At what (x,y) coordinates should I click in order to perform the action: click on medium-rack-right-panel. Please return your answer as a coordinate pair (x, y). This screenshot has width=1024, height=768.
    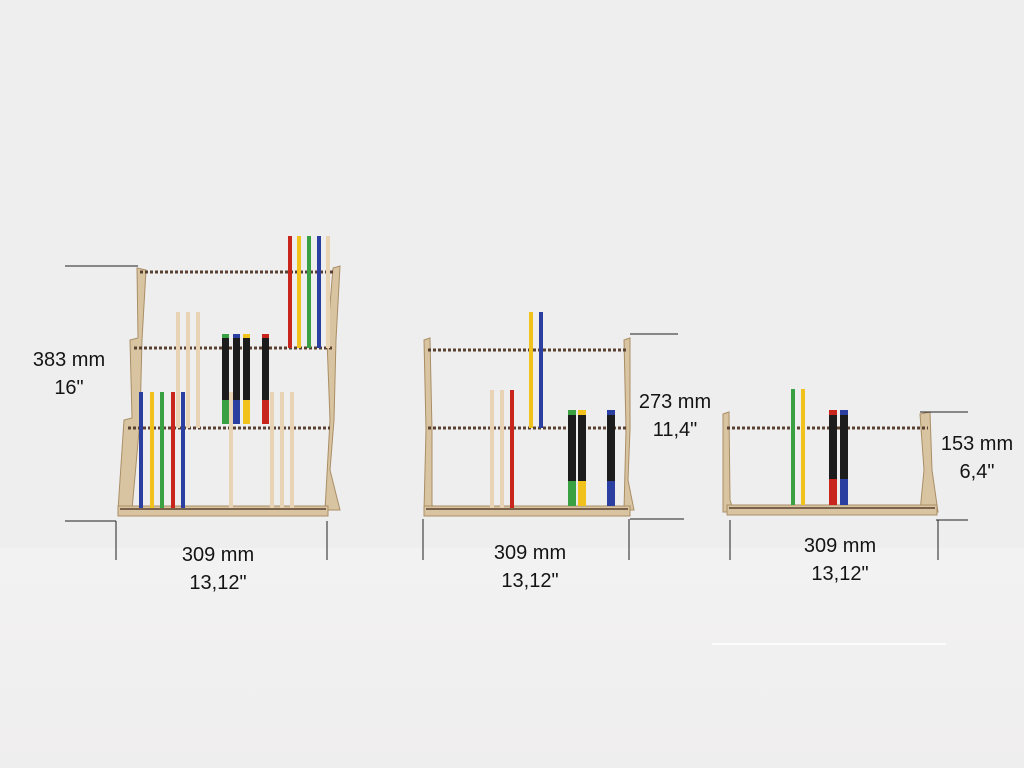
    Looking at the image, I should click on (629, 424).